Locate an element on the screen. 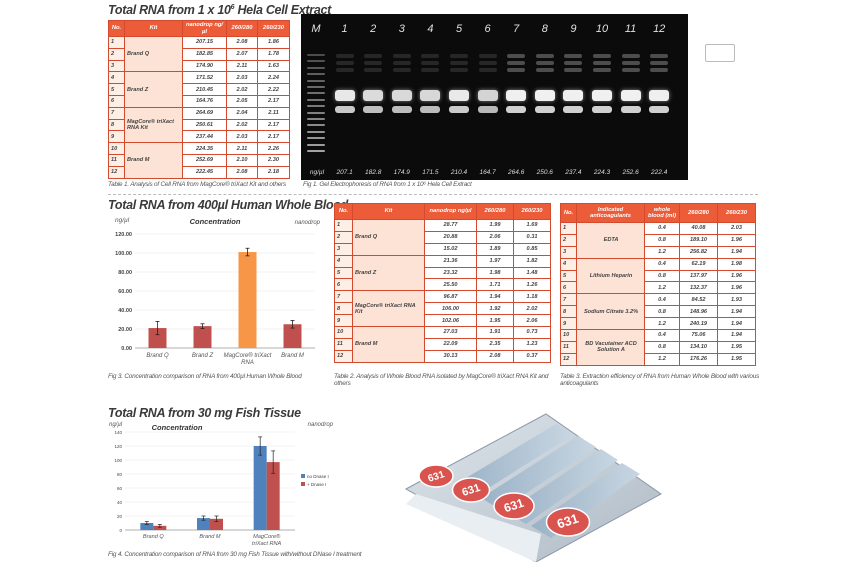 The image size is (862, 567). x-tick-label: Brand M is located at coordinates (292, 356).